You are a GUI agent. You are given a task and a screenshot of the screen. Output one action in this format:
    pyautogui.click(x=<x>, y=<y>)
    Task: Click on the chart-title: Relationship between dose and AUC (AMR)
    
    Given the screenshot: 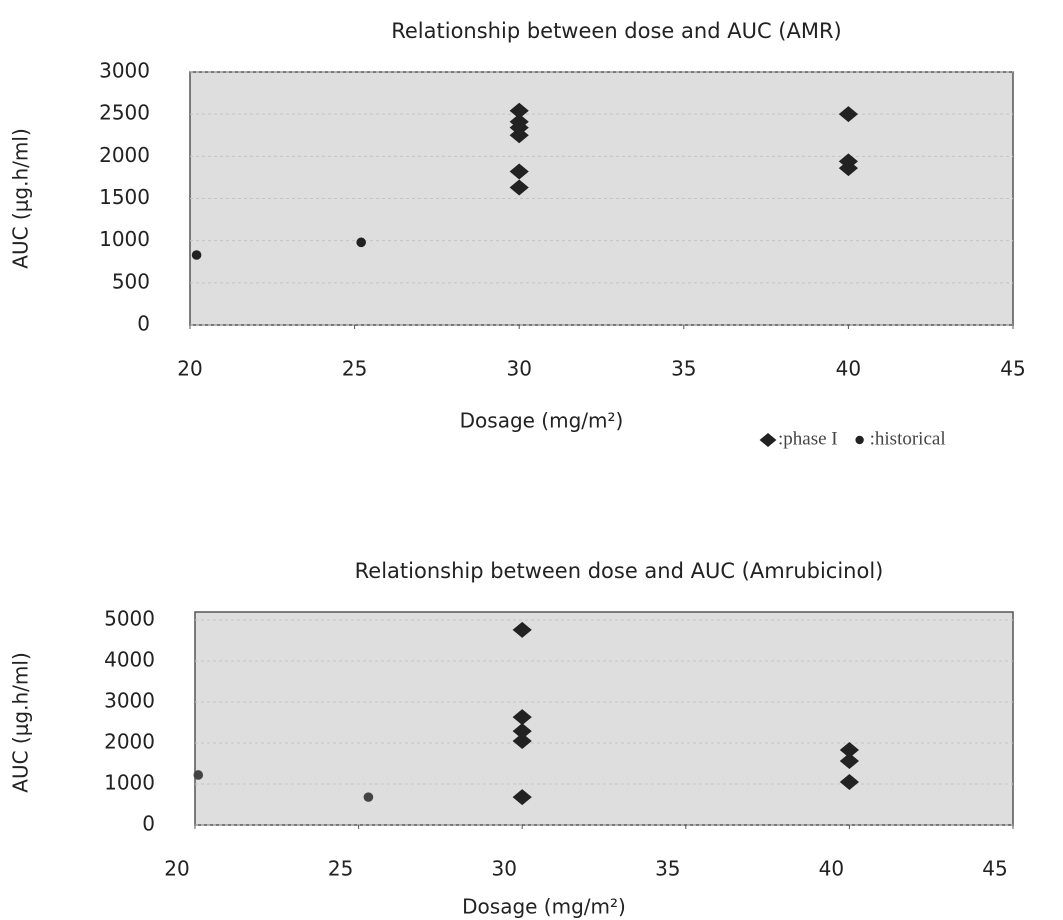 What is the action you would take?
    pyautogui.click(x=616, y=31)
    